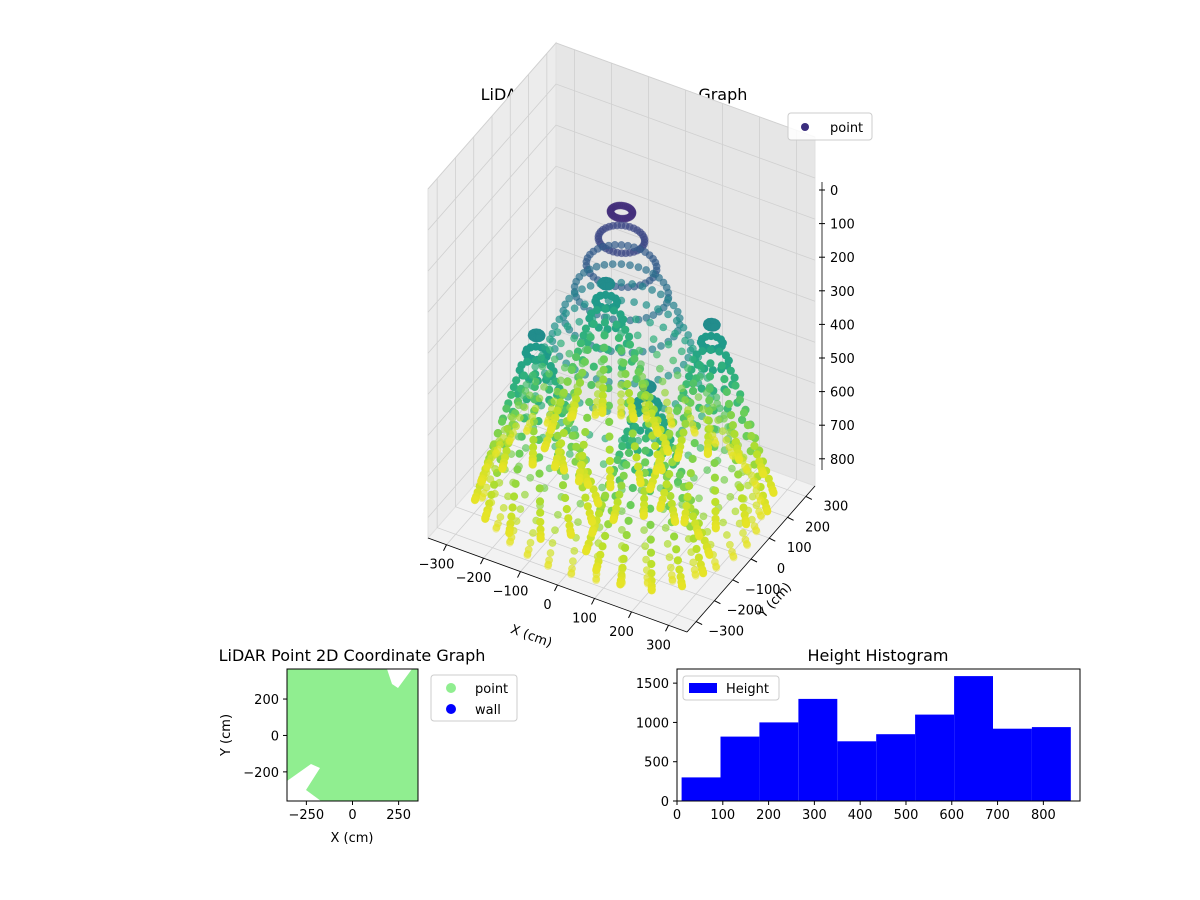 This screenshot has width=1200, height=900. Describe the element at coordinates (621, 362) in the screenshot. I see `grid-z` at that location.